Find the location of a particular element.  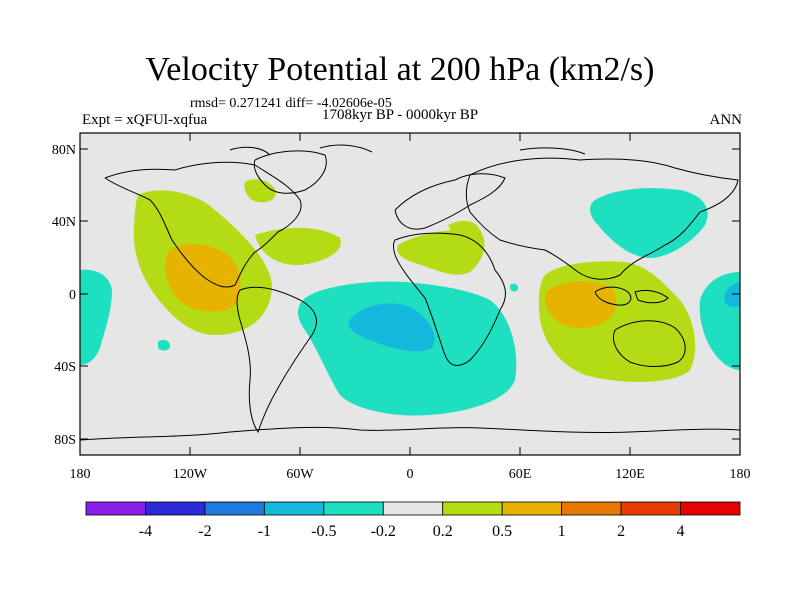

maritime-continent-coast is located at coordinates (631, 296).